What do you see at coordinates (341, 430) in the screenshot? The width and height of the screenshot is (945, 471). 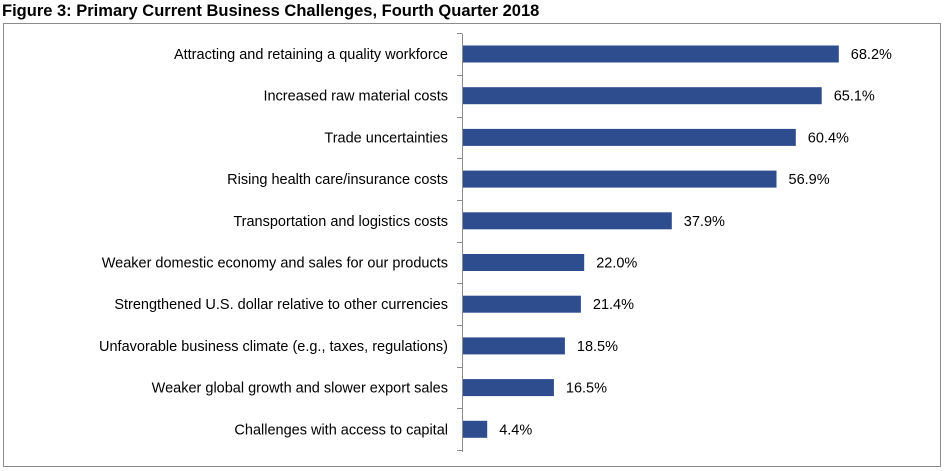 I see `category-label: Challenges with access to capital` at bounding box center [341, 430].